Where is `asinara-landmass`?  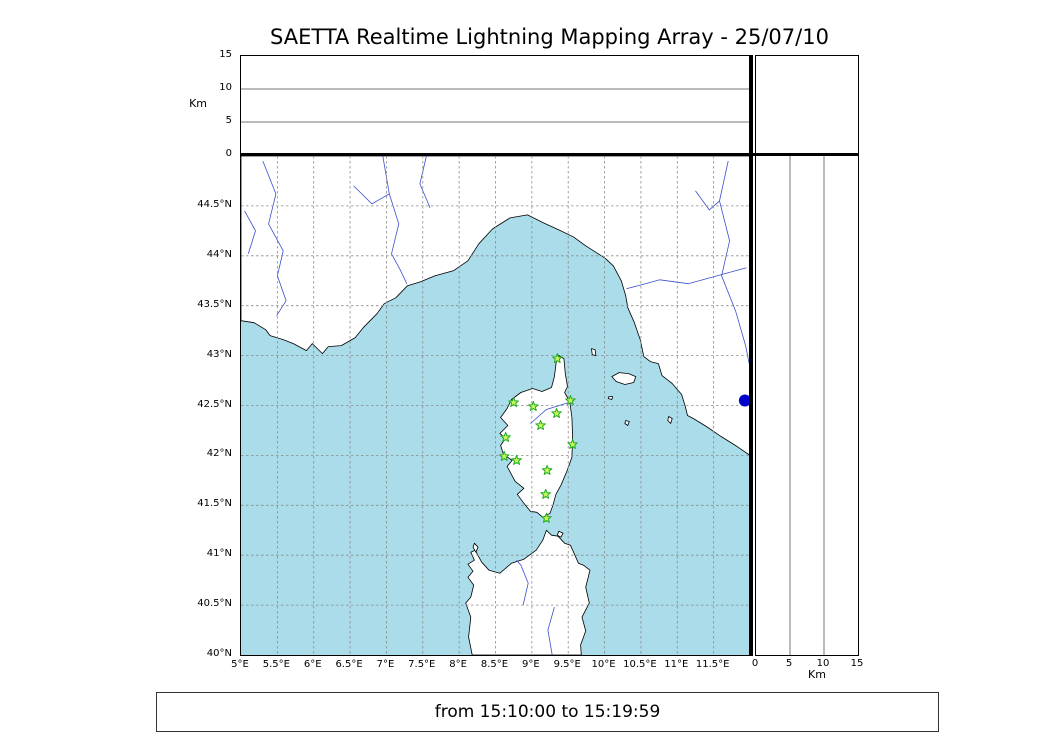
asinara-landmass is located at coordinates (475, 547).